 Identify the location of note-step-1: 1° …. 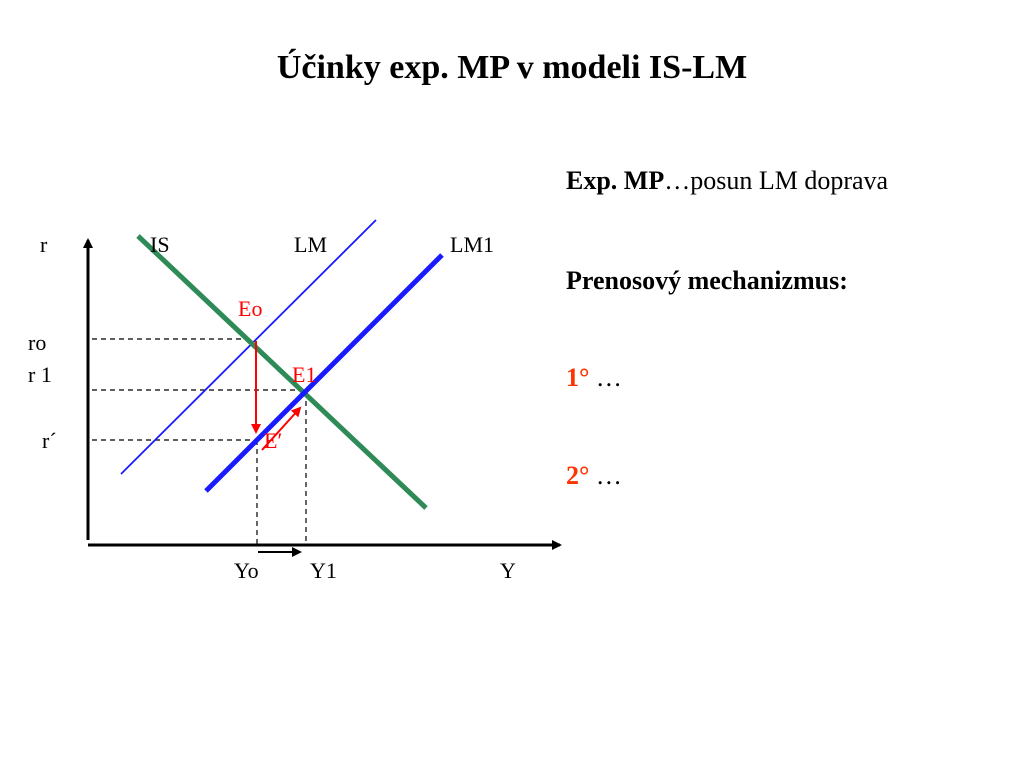
(594, 378).